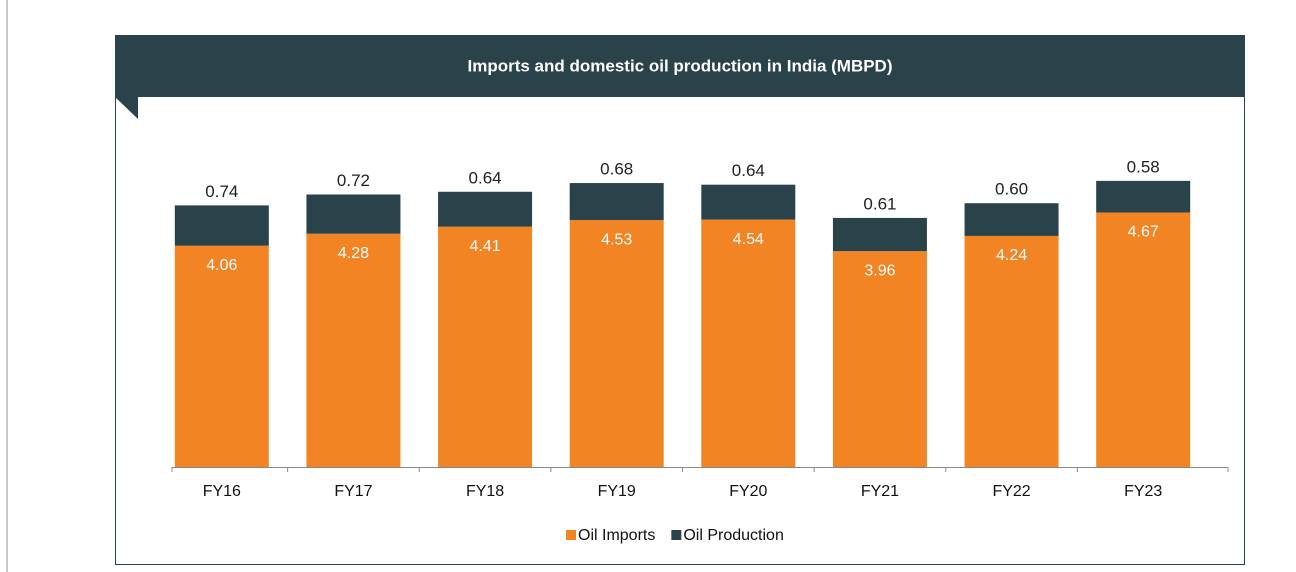 Image resolution: width=1296 pixels, height=572 pixels. What do you see at coordinates (616, 535) in the screenshot?
I see `legend-label: Oil Imports` at bounding box center [616, 535].